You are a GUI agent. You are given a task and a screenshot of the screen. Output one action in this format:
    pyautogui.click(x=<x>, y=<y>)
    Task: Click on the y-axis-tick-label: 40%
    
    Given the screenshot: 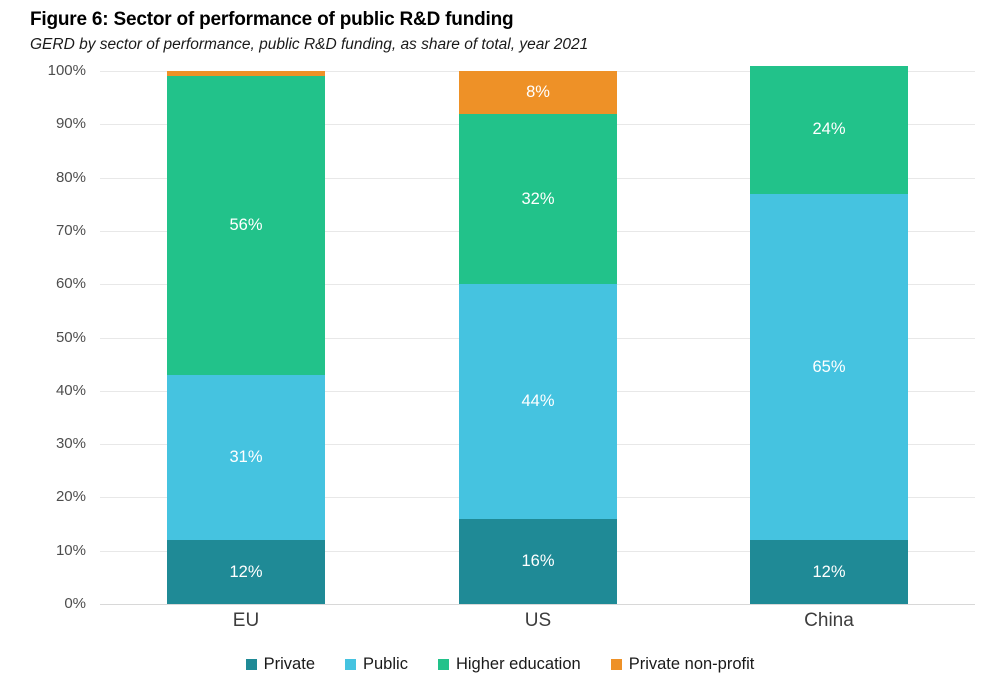 What is the action you would take?
    pyautogui.click(x=70, y=390)
    